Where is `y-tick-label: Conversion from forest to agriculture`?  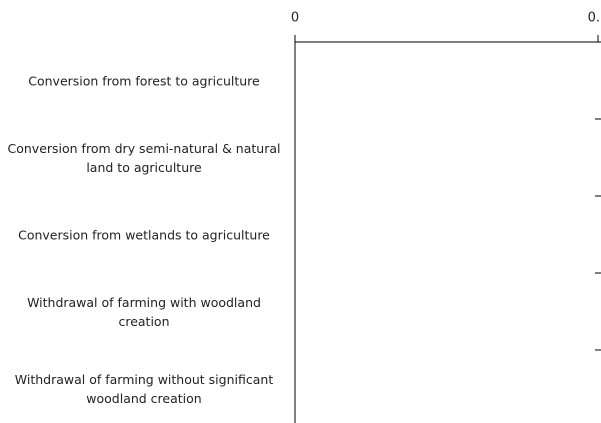 y-tick-label: Conversion from forest to agriculture is located at coordinates (144, 80).